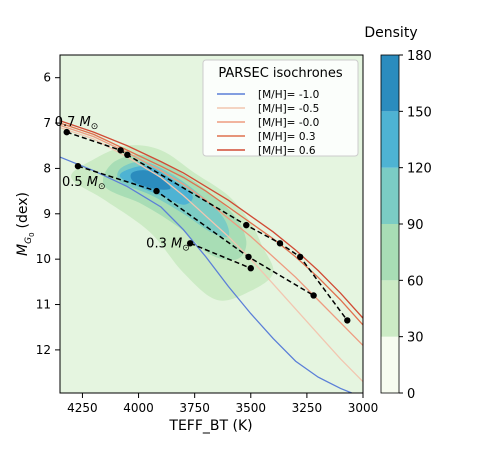 The image size is (487, 450). I want to click on legend-entry-3: [M/H]= 0.3, so click(287, 137).